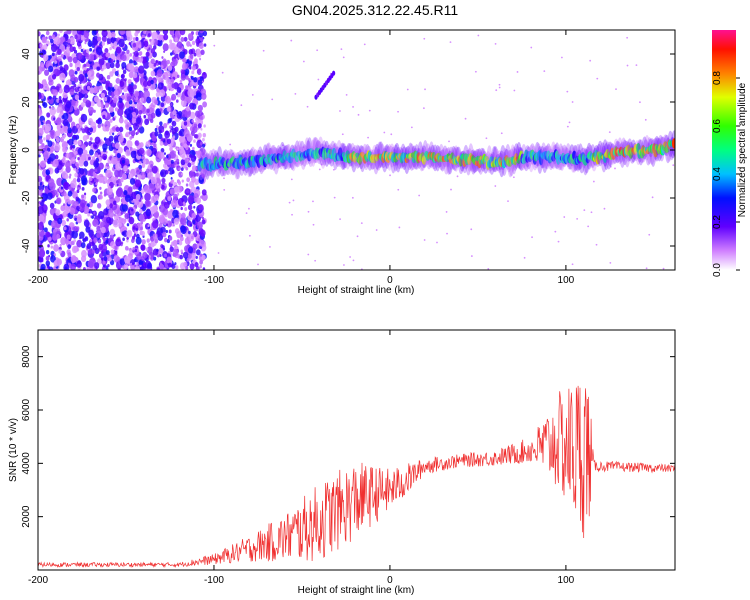  What do you see at coordinates (26, 463) in the screenshot?
I see `y-tick-label: 4000` at bounding box center [26, 463].